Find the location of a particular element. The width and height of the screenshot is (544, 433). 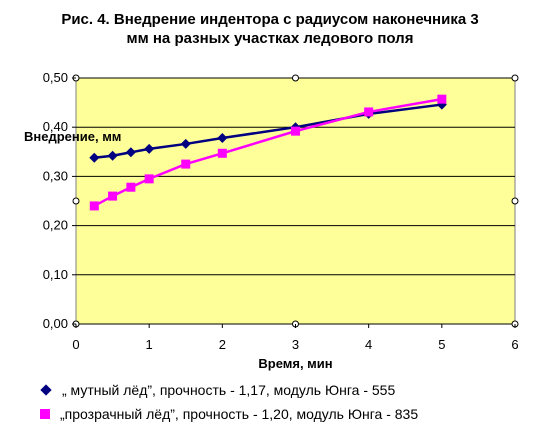

y-tick-label: 0,20 is located at coordinates (55, 225).